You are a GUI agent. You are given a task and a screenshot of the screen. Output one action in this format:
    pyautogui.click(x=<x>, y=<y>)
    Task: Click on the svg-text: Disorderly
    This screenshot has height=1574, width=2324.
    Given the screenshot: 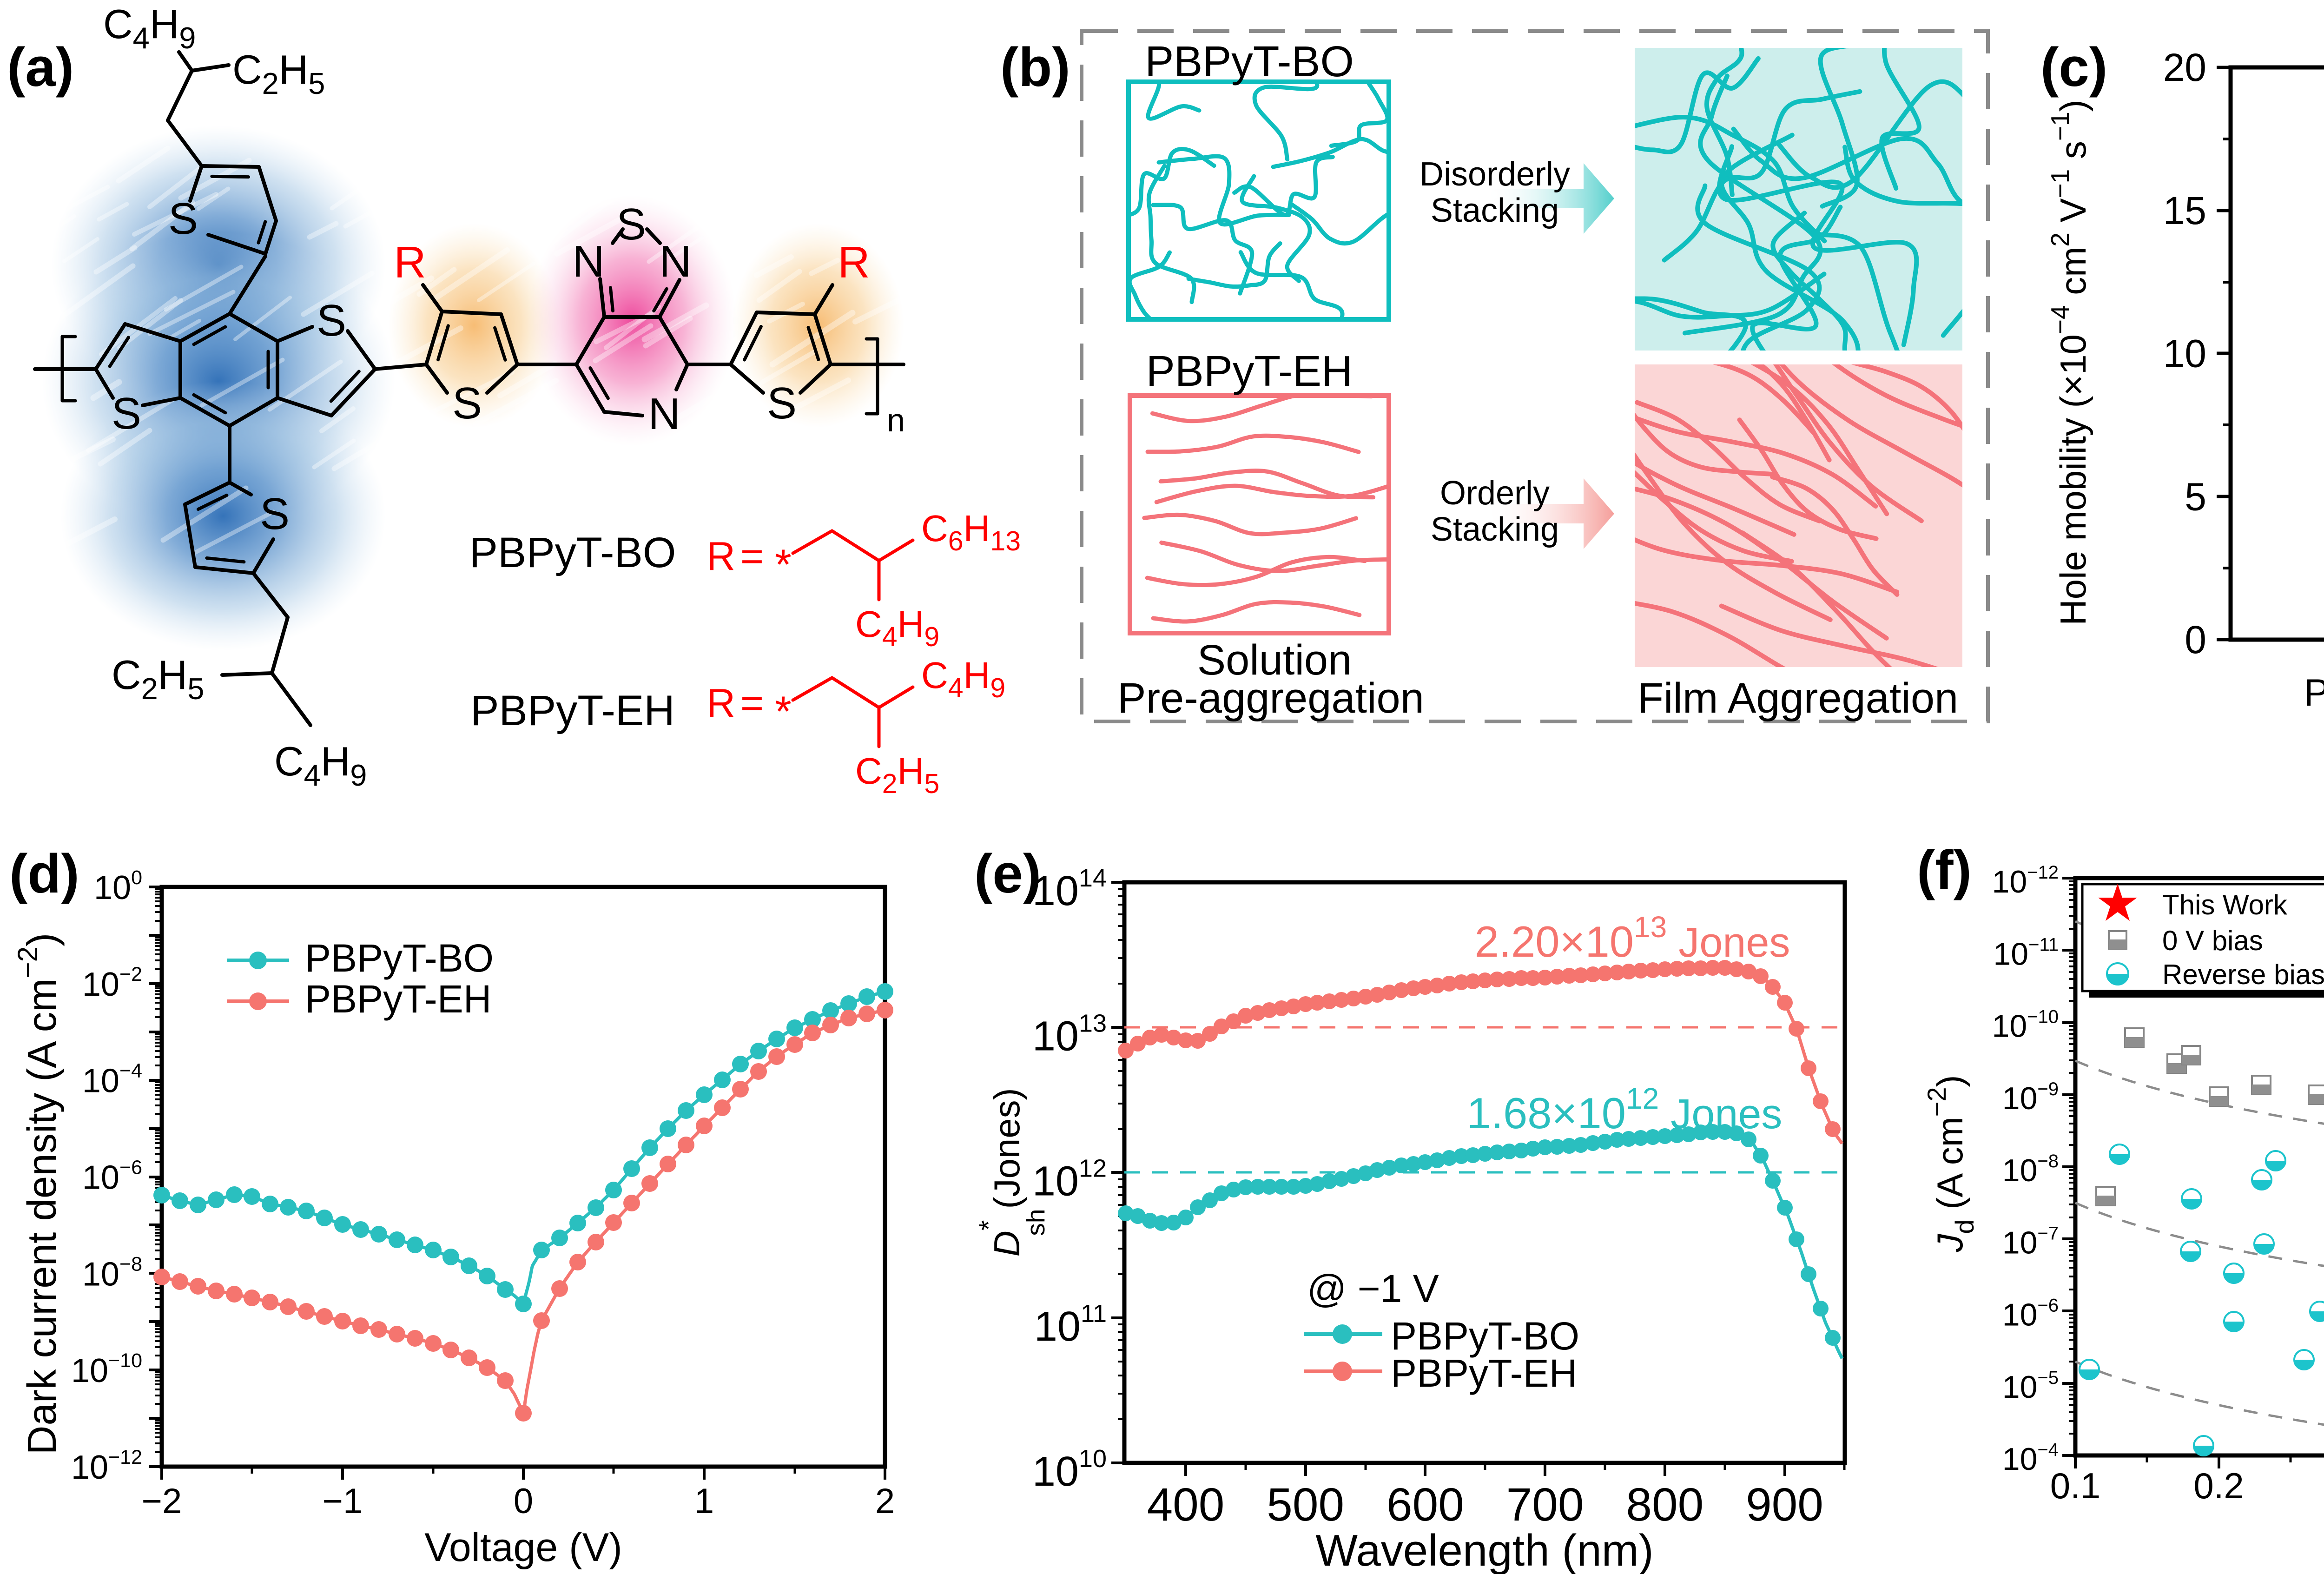 What is the action you would take?
    pyautogui.click(x=1494, y=174)
    